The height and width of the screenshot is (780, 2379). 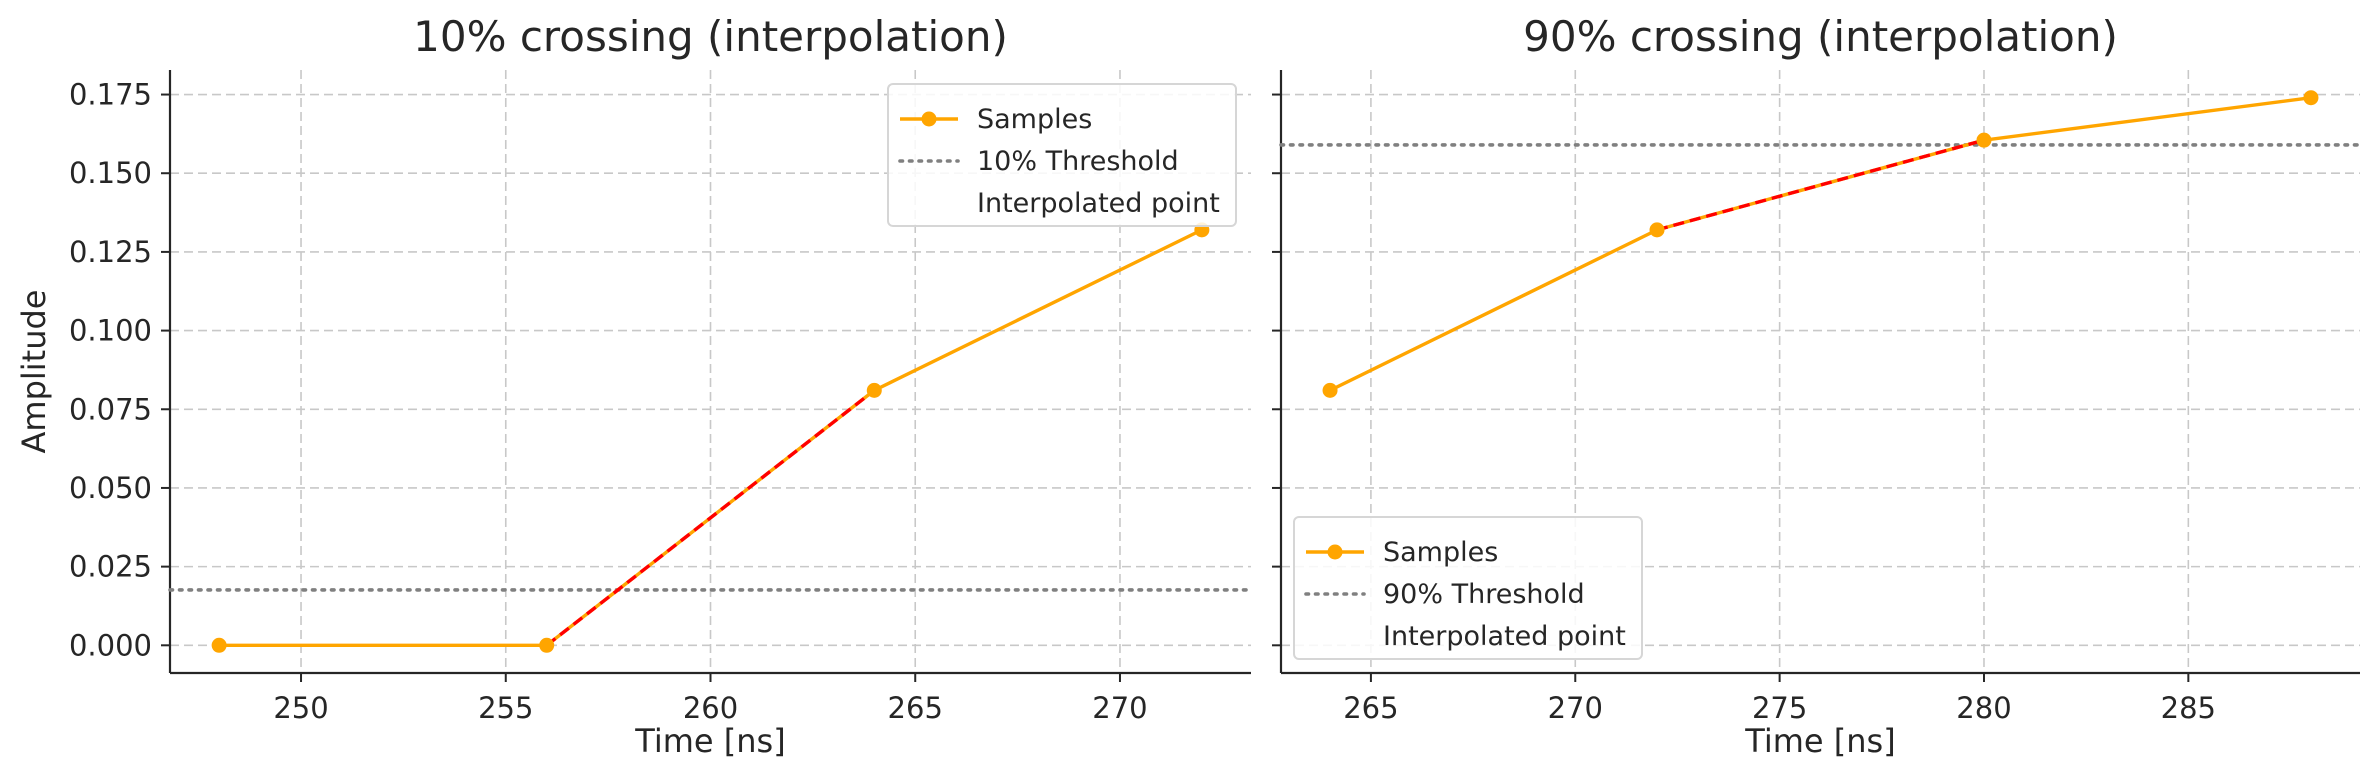 What do you see at coordinates (110, 645) in the screenshot?
I see `y-tick-label: 0.000` at bounding box center [110, 645].